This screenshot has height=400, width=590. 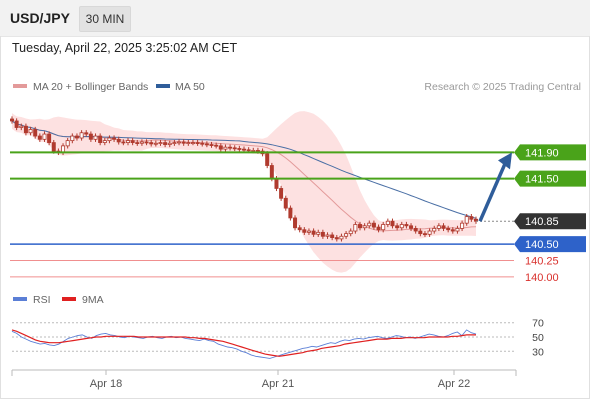 What do you see at coordinates (20, 299) in the screenshot?
I see `rsi-legend-swatch` at bounding box center [20, 299].